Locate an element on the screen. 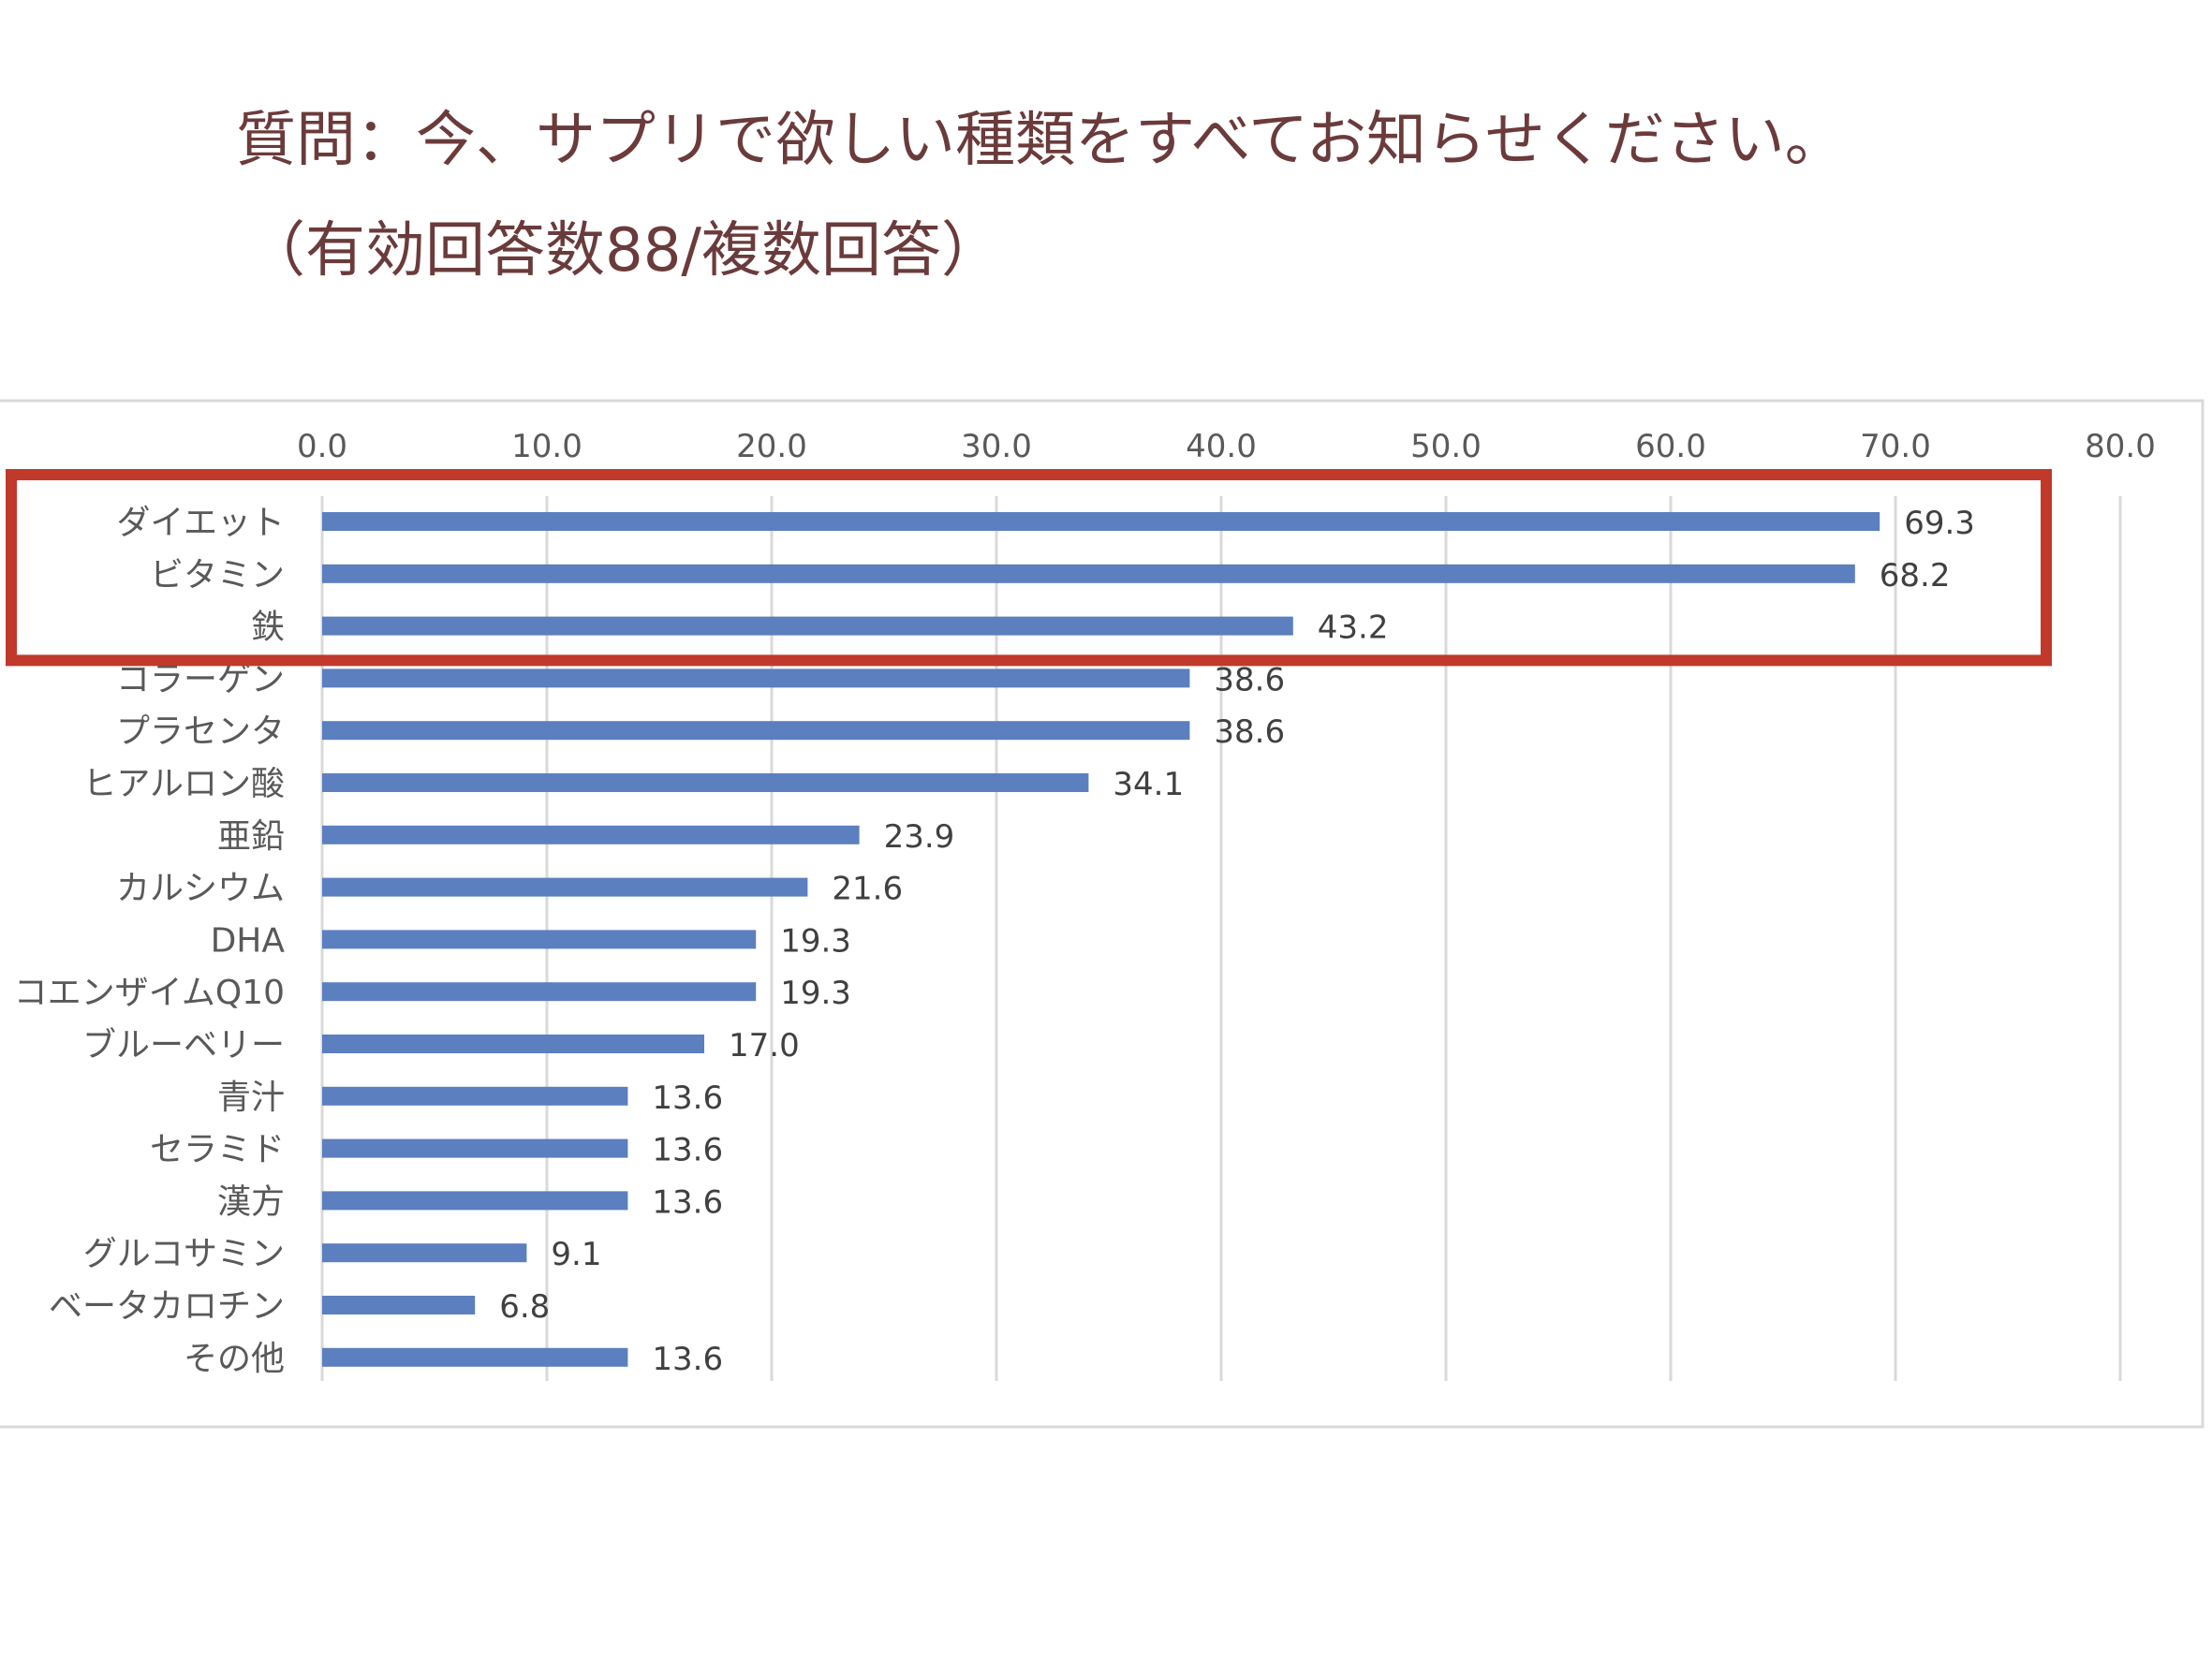 The height and width of the screenshot is (1659, 2212). category-label: DHA is located at coordinates (249, 940).